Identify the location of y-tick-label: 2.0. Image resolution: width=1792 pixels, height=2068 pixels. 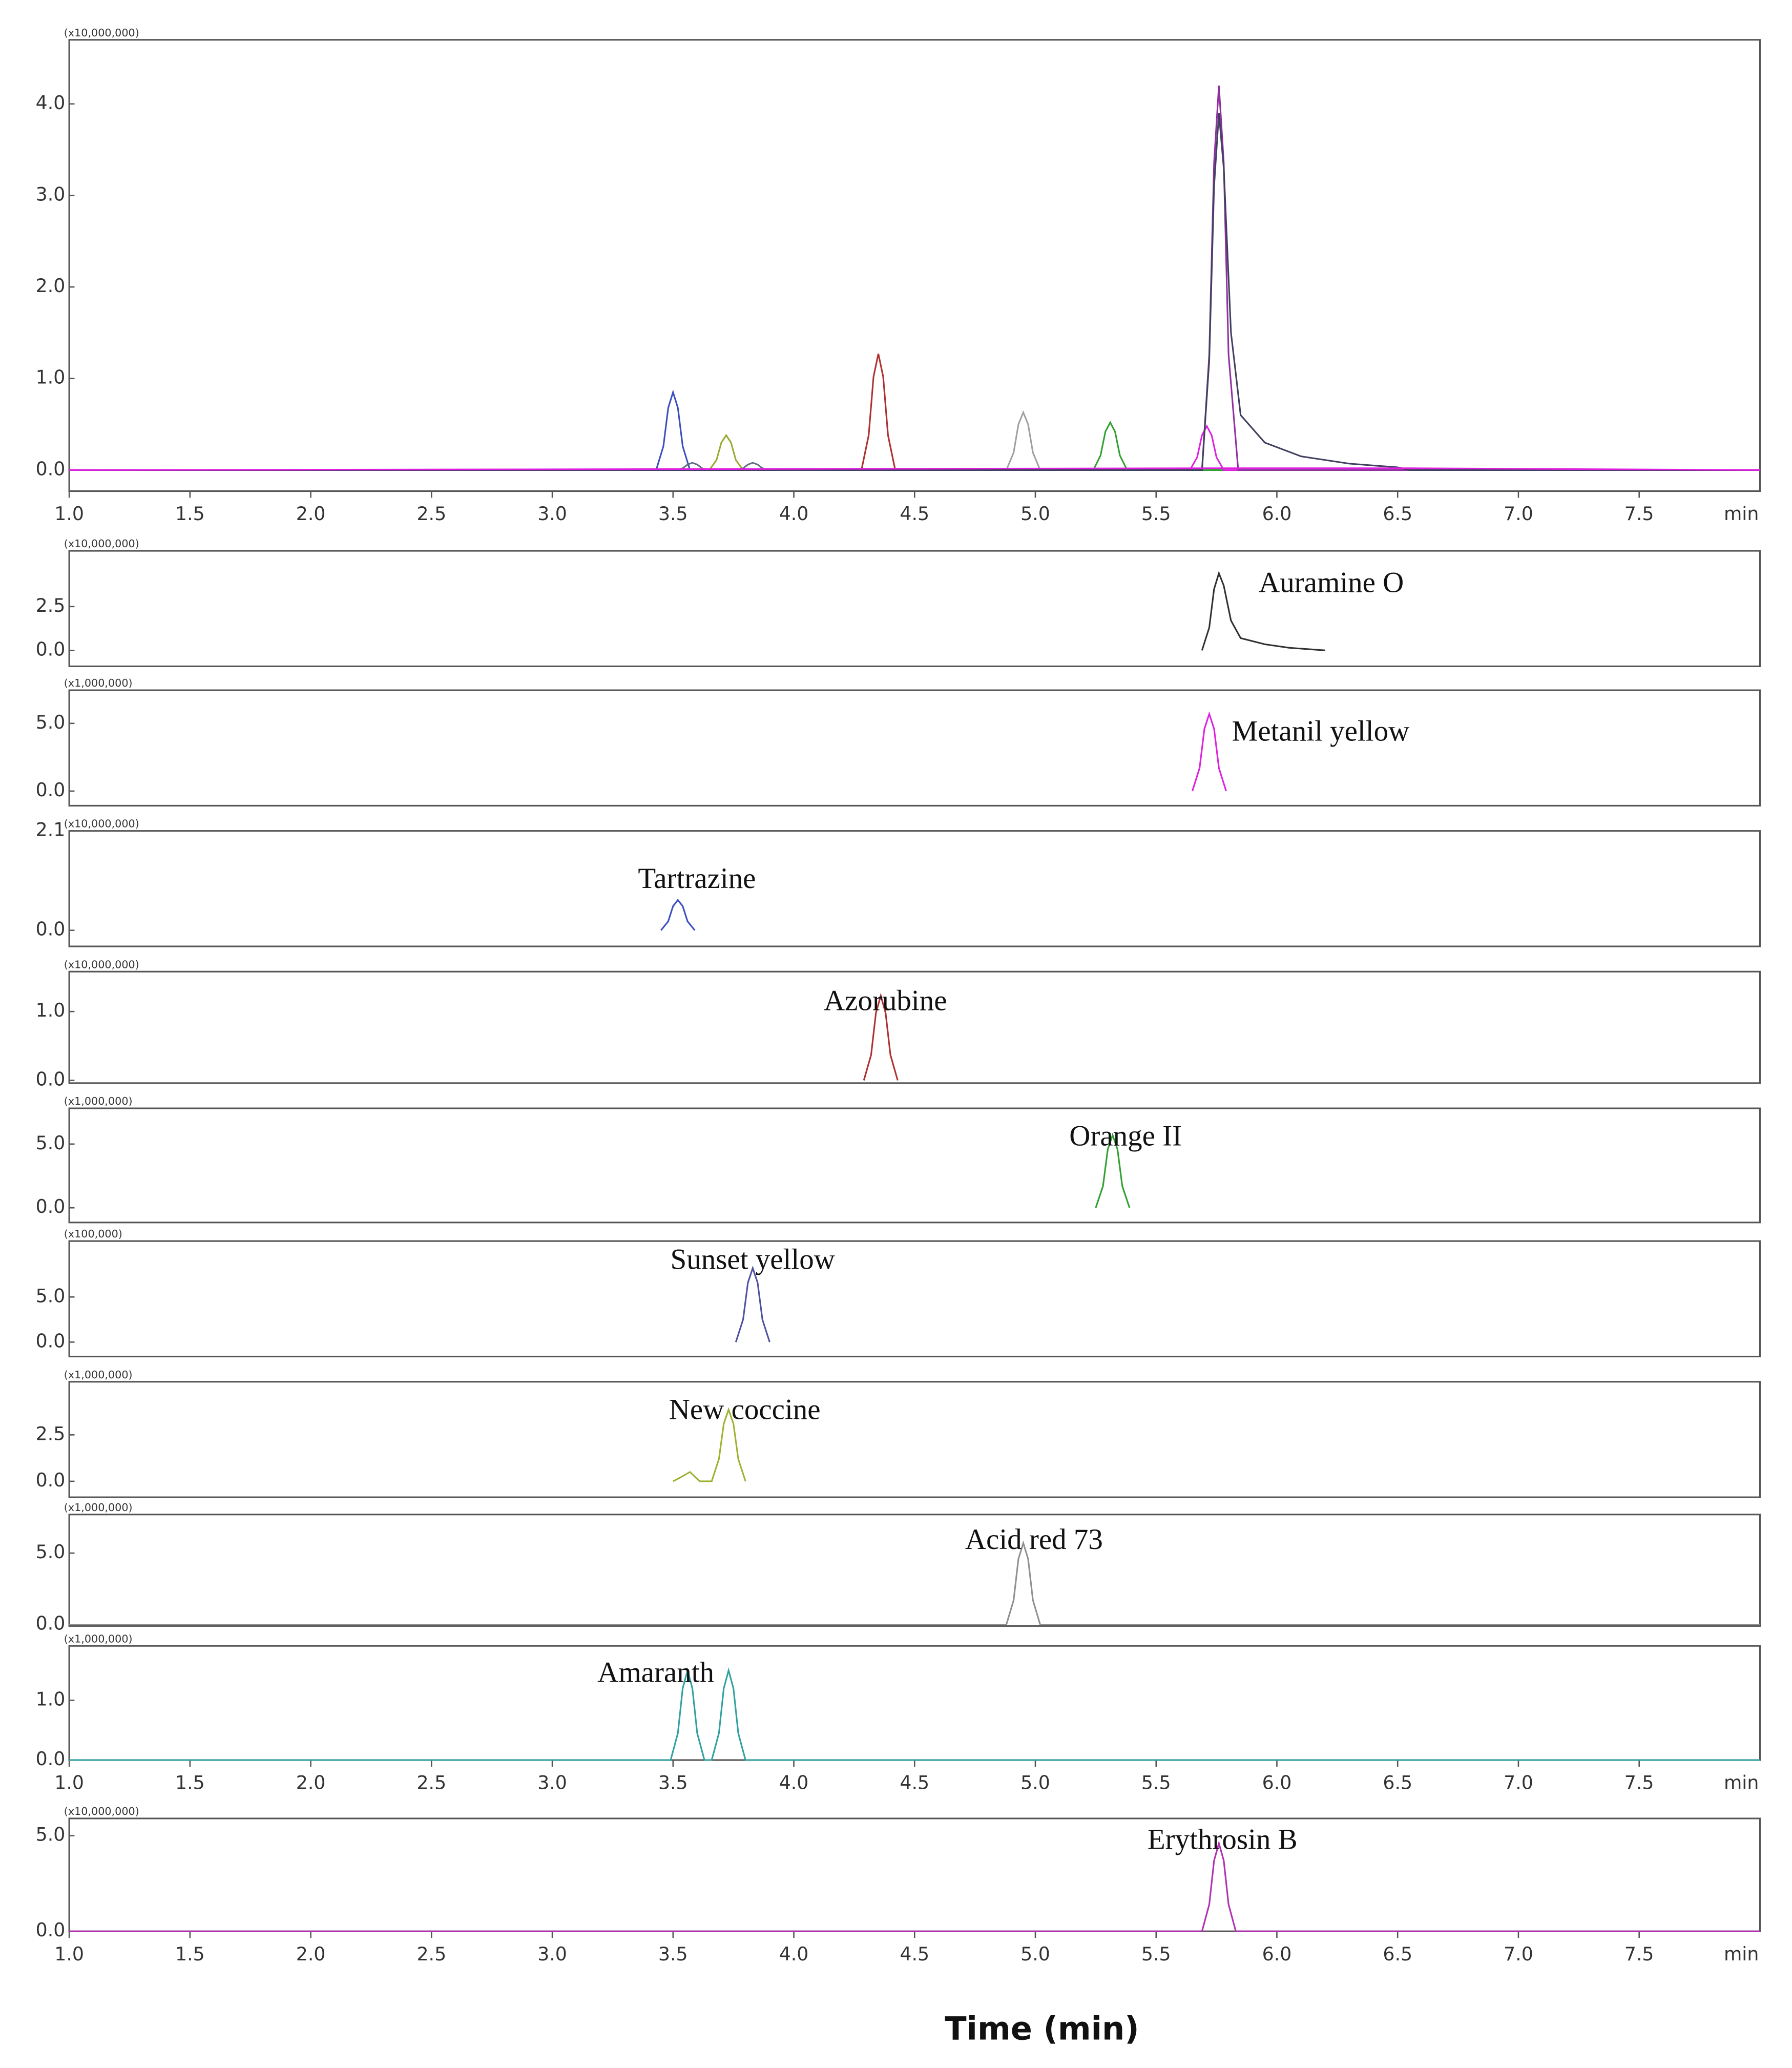
(51, 286).